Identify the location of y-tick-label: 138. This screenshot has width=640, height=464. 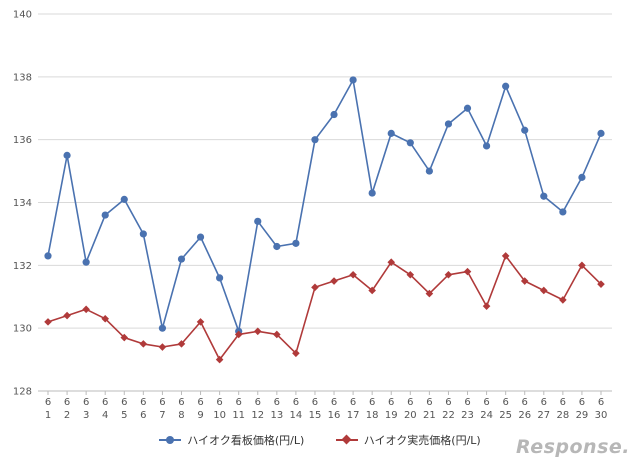
(22, 77).